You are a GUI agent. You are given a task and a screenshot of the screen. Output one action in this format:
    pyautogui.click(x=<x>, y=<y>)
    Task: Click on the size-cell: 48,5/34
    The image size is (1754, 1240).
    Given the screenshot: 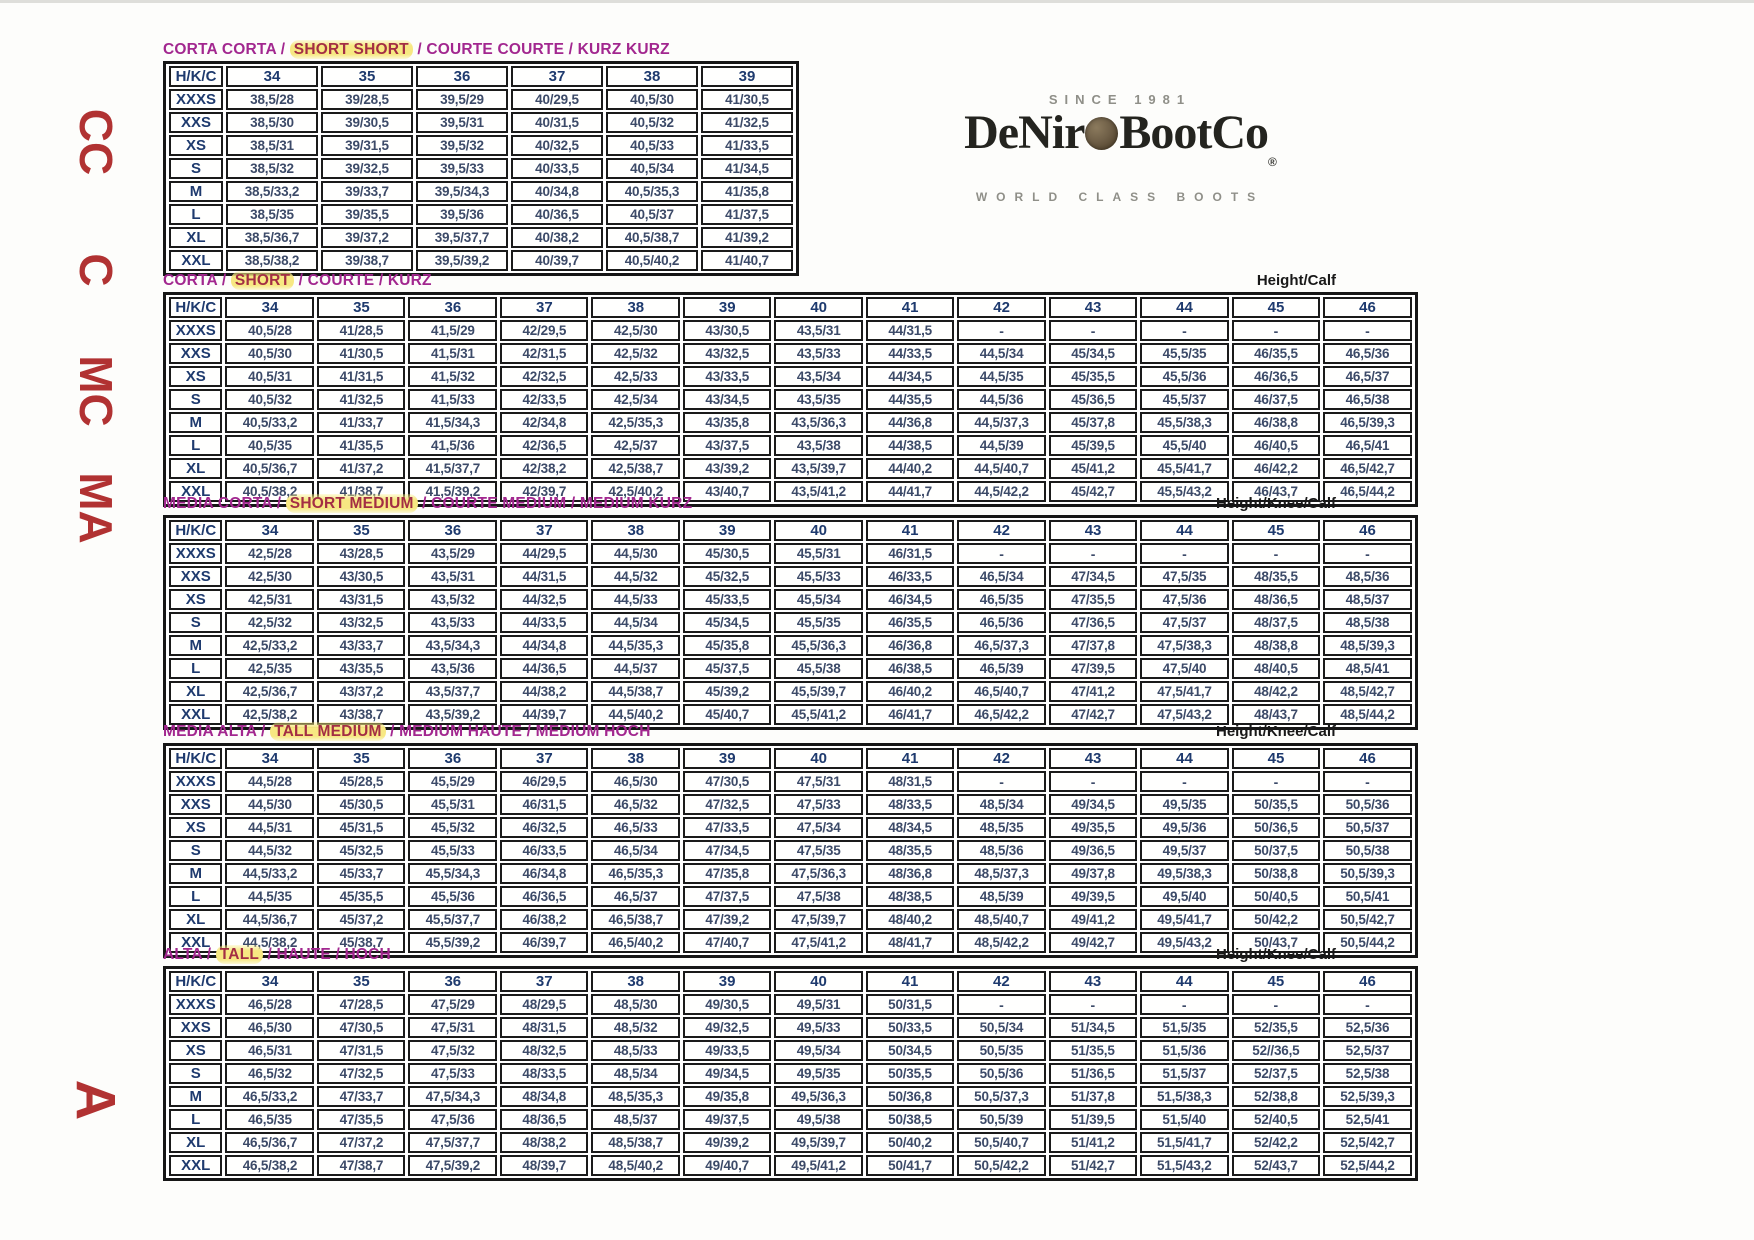 What is the action you would take?
    pyautogui.click(x=1002, y=804)
    